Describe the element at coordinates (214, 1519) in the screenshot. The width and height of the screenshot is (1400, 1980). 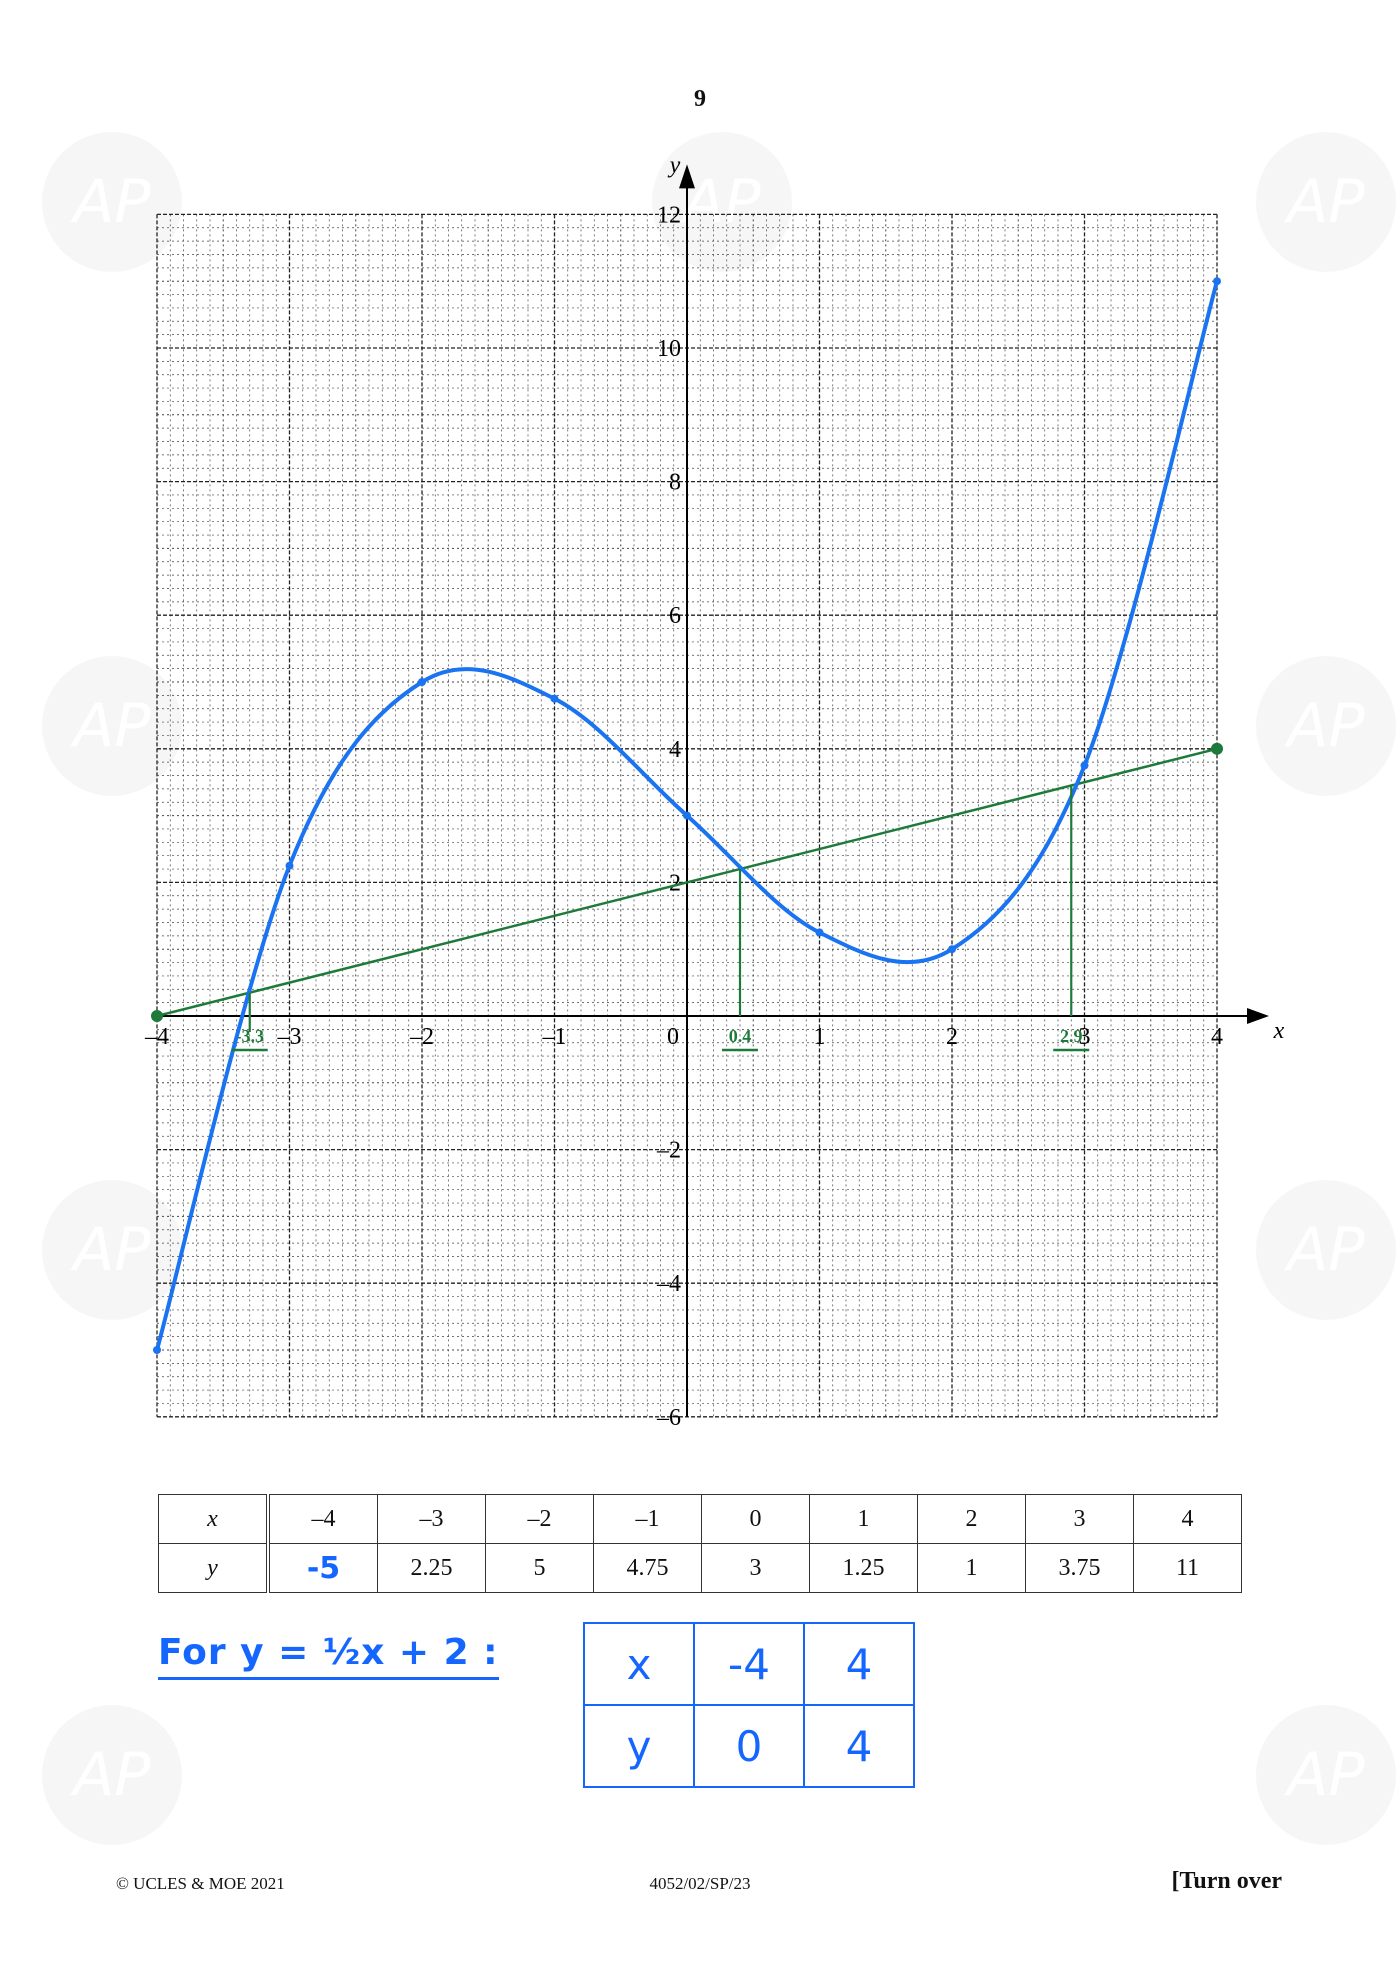
I see `x-header: x` at that location.